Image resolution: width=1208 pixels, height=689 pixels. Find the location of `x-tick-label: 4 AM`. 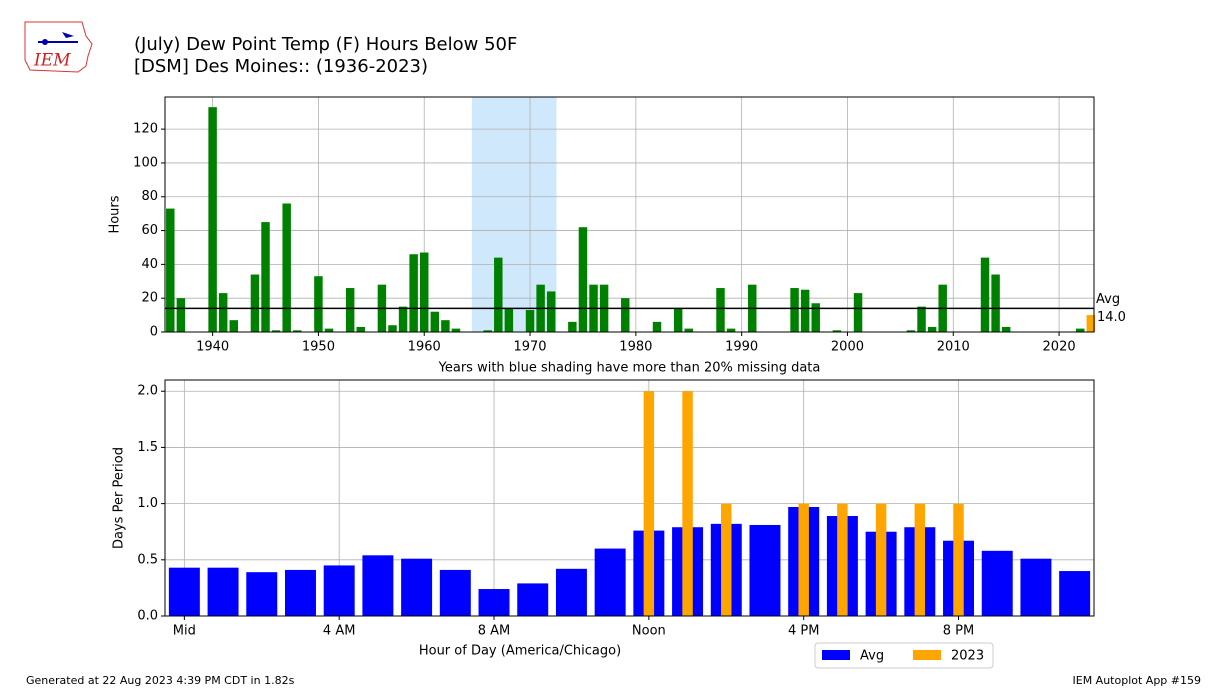

x-tick-label: 4 AM is located at coordinates (339, 631).